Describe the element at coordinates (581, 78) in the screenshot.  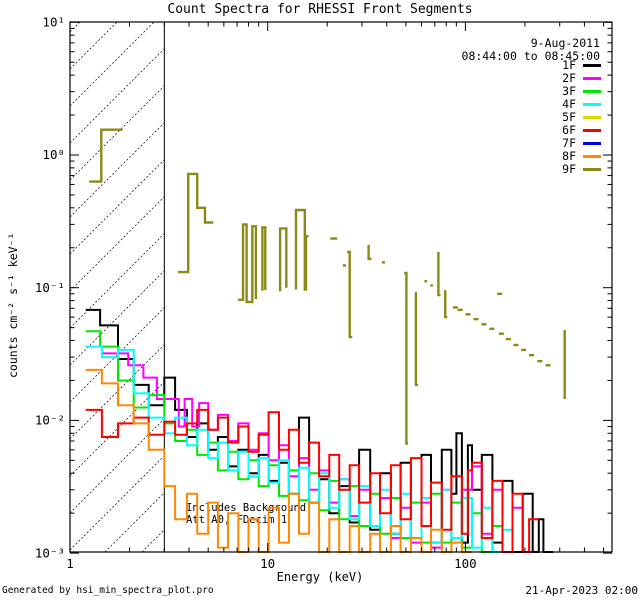
I see `legend-entry-2F: 2F` at that location.